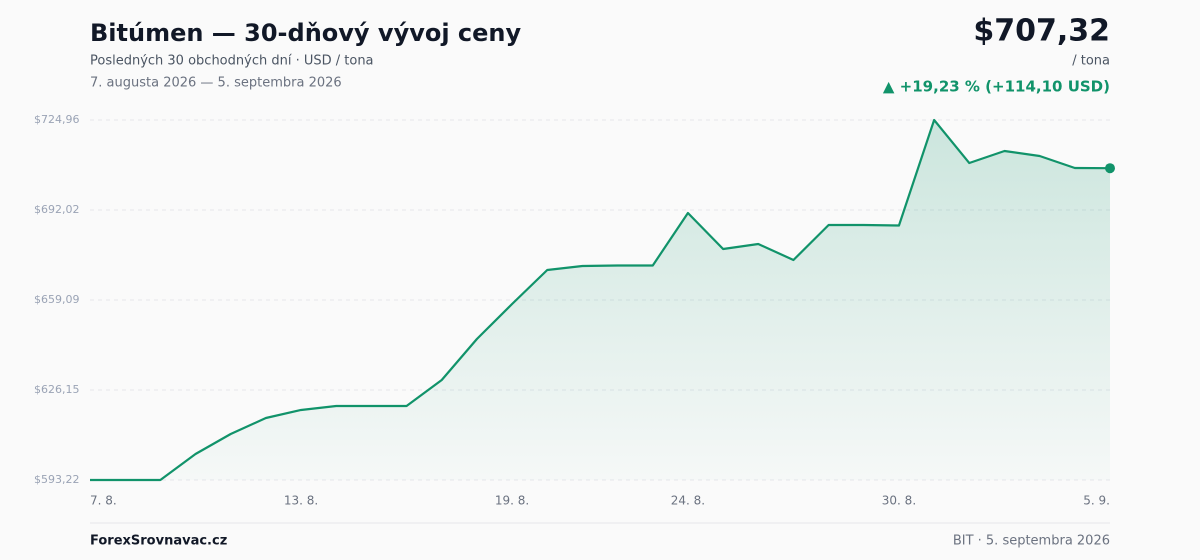 This screenshot has width=1200, height=560. What do you see at coordinates (57, 119) in the screenshot?
I see `y-tick-label: $724,96` at bounding box center [57, 119].